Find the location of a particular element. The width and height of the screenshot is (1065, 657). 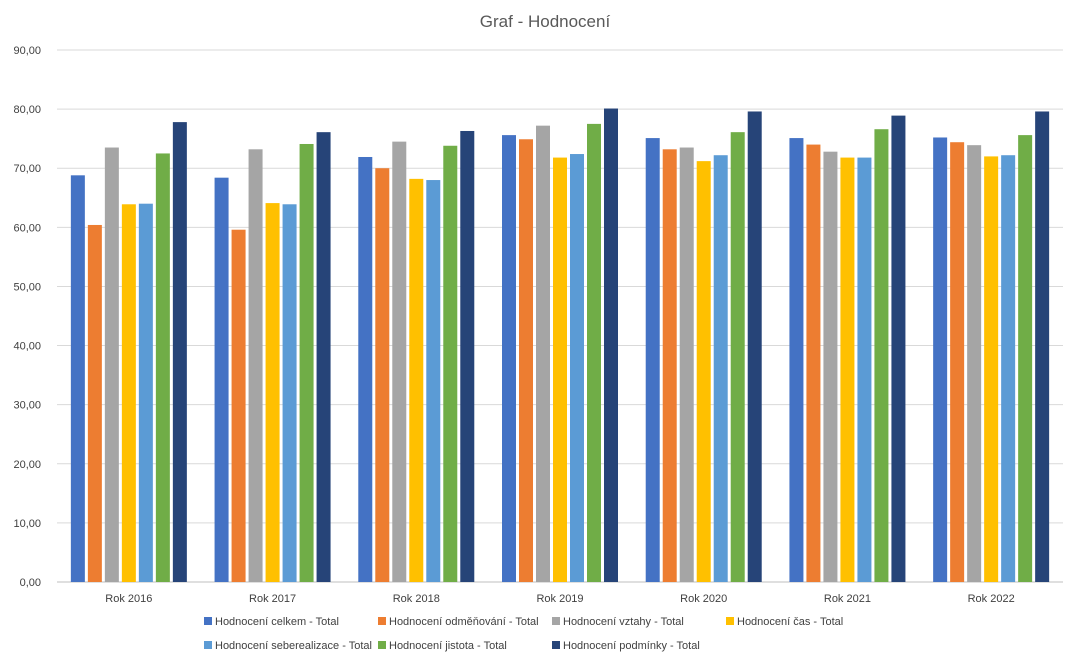

y-tick-label: 40,00 is located at coordinates (27, 347).